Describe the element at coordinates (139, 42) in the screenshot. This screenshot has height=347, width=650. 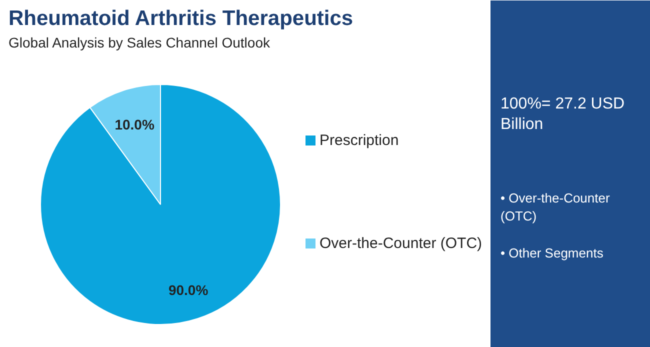
I see `chart-subtitle: Global Analysis by Sales Channel Outlook` at that location.